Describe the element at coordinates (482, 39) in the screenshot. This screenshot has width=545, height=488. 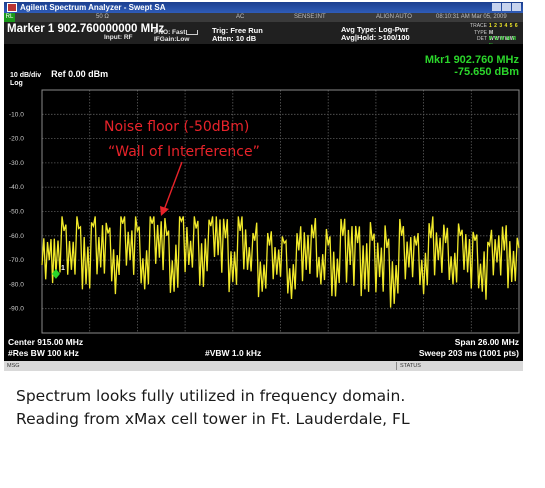
I see `det-label: DET` at that location.